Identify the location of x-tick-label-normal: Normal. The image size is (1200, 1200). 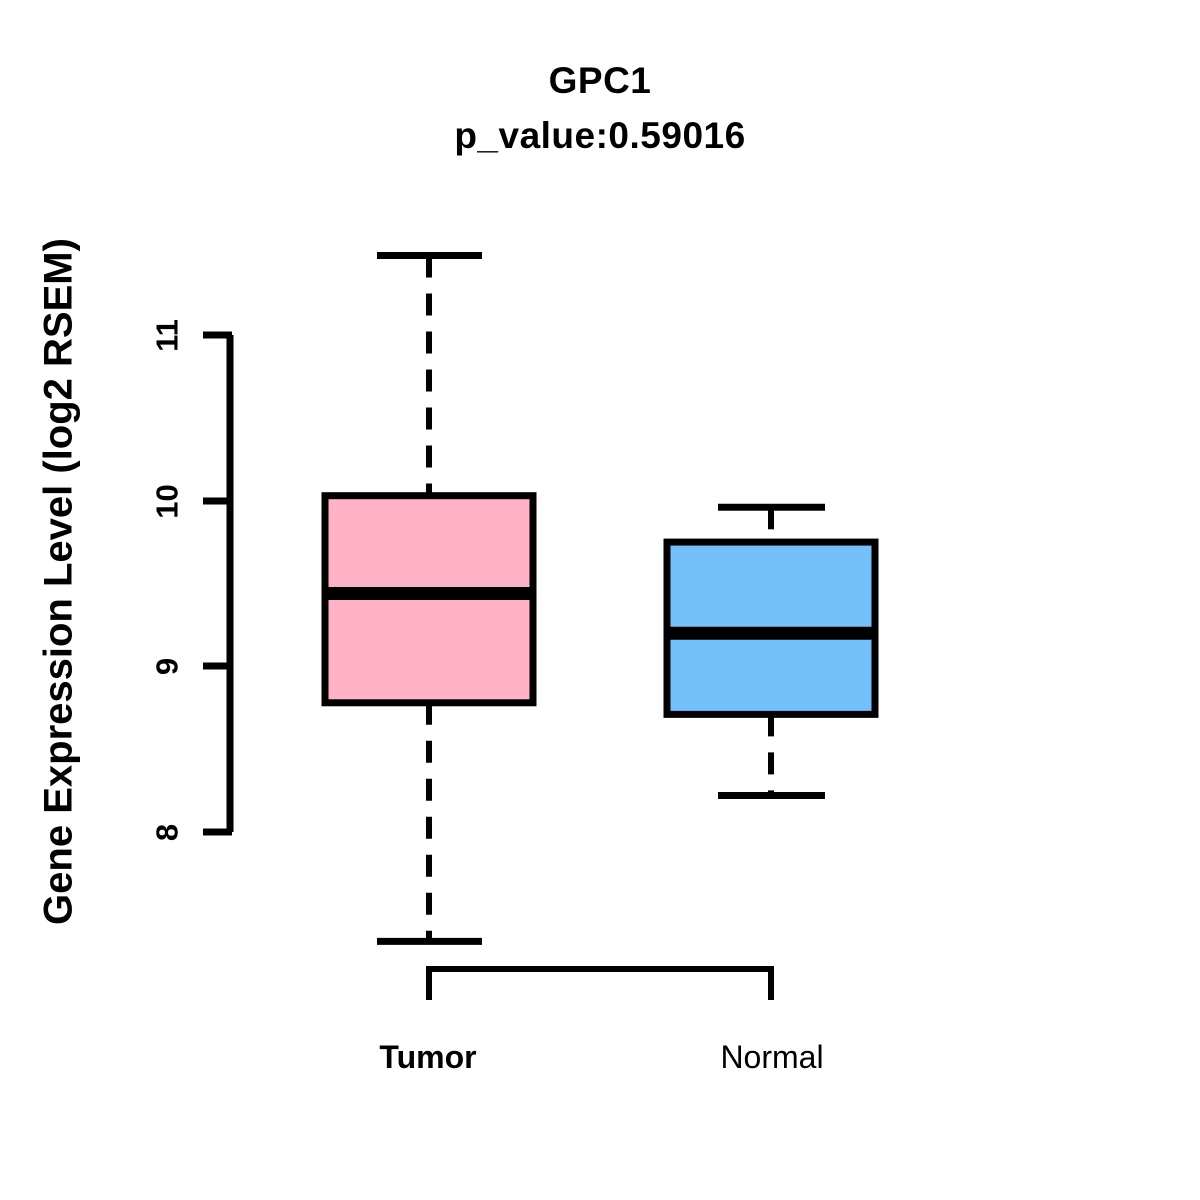
(772, 1057).